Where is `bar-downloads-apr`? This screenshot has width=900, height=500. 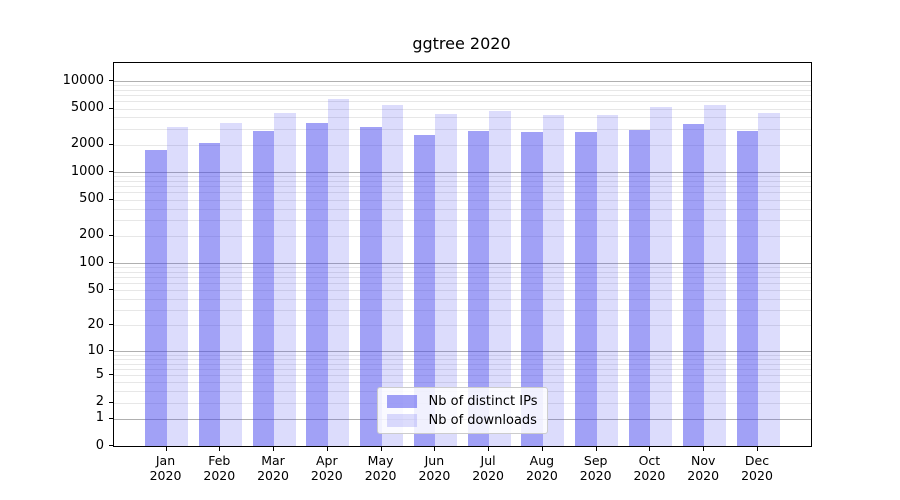 bar-downloads-apr is located at coordinates (338, 272).